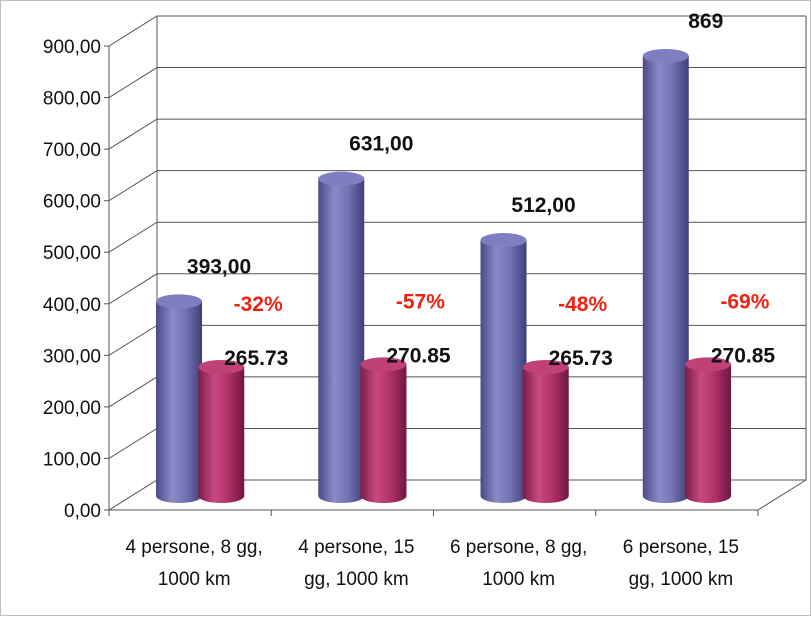  What do you see at coordinates (82, 511) in the screenshot?
I see `y-tick-label: 0,00` at bounding box center [82, 511].